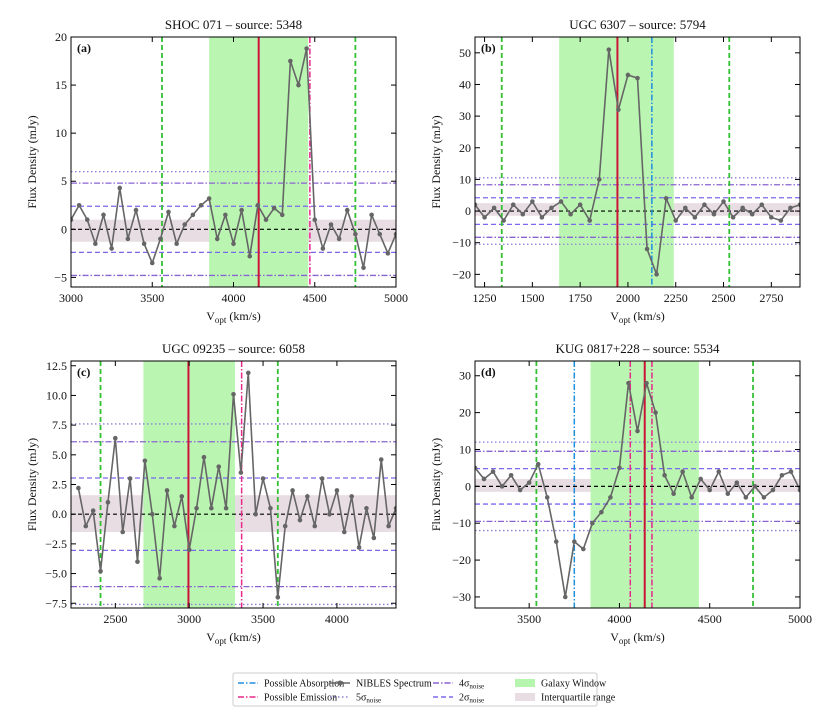 Image resolution: width=830 pixels, height=711 pixels. What do you see at coordinates (465, 84) in the screenshot?
I see `y-tick-label: 40` at bounding box center [465, 84].